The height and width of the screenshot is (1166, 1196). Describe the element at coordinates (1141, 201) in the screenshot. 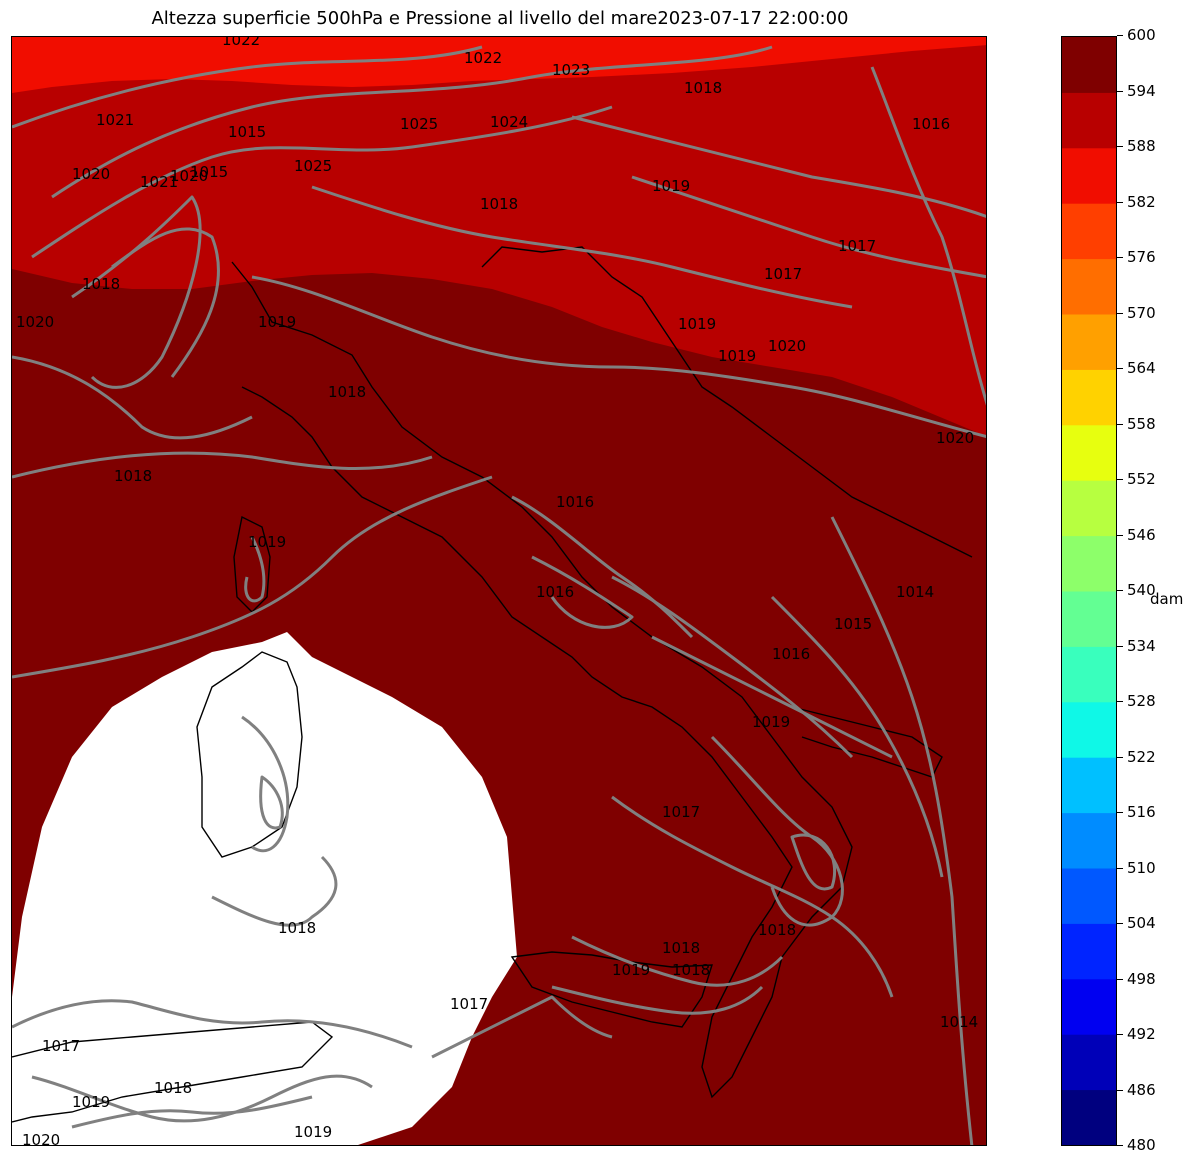

I see `colorbar-tick-label: 582` at that location.